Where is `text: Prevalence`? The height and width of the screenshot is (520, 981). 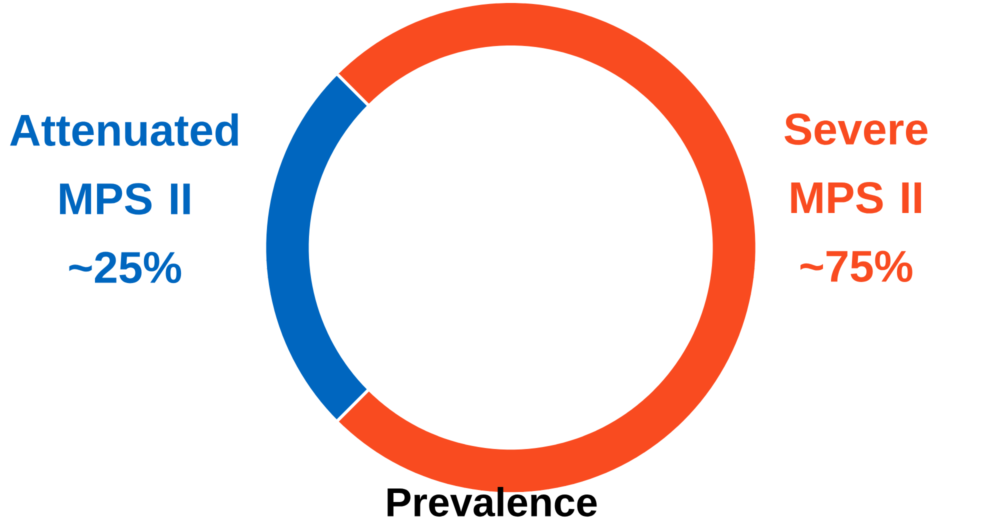 text: Prevalence is located at coordinates (492, 501).